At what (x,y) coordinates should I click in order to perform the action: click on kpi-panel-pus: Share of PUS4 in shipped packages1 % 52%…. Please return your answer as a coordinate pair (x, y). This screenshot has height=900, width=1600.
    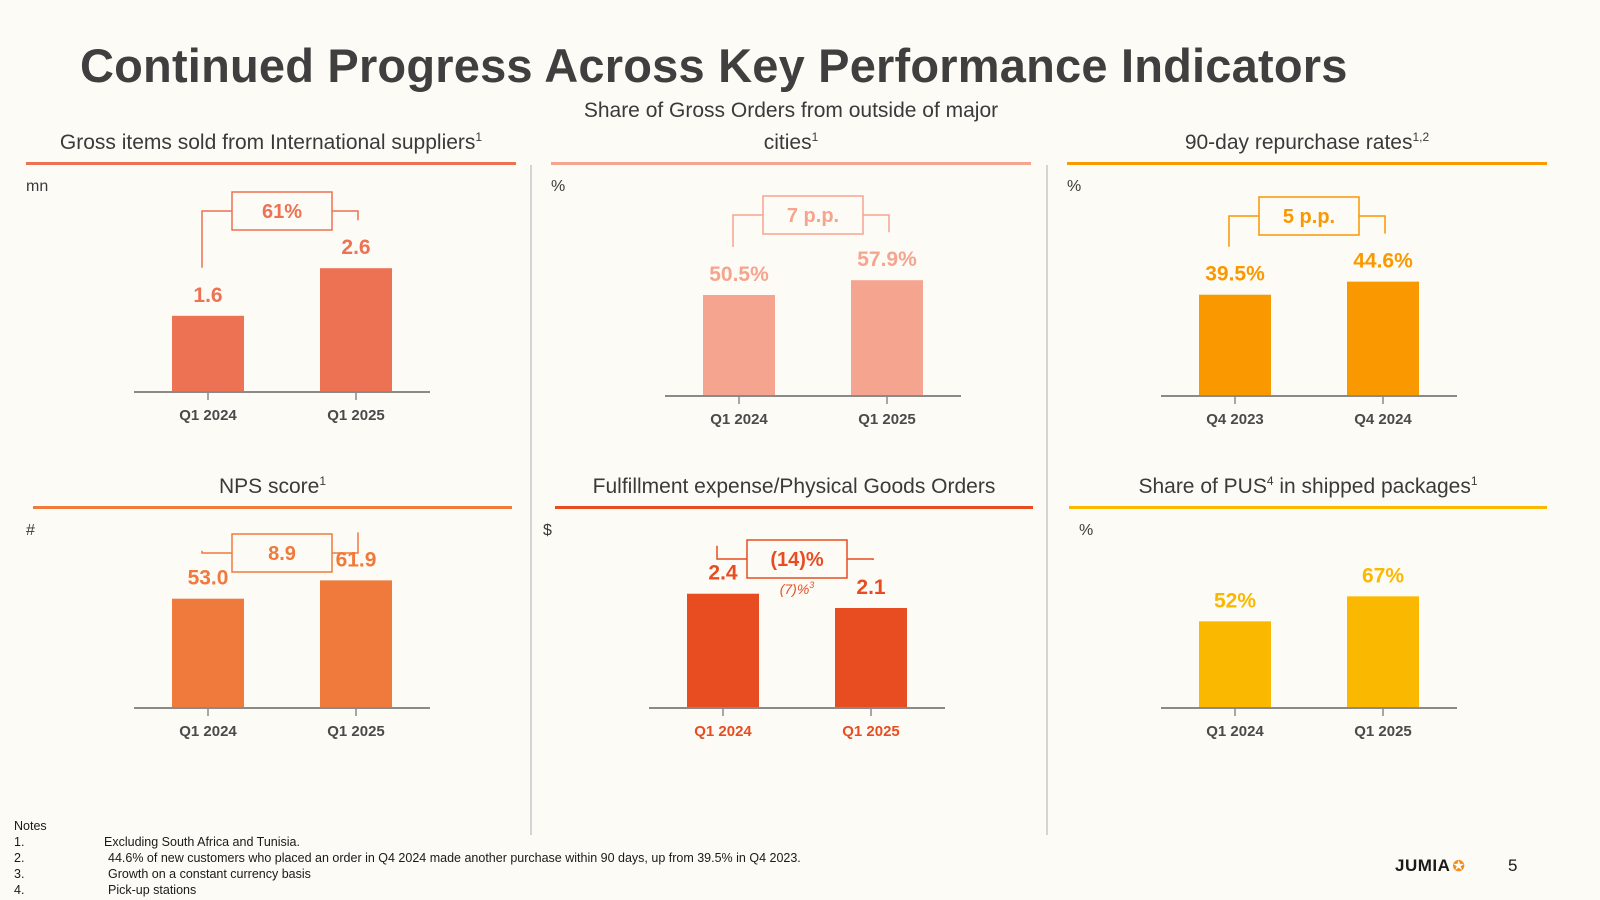
    Looking at the image, I should click on (1308, 617).